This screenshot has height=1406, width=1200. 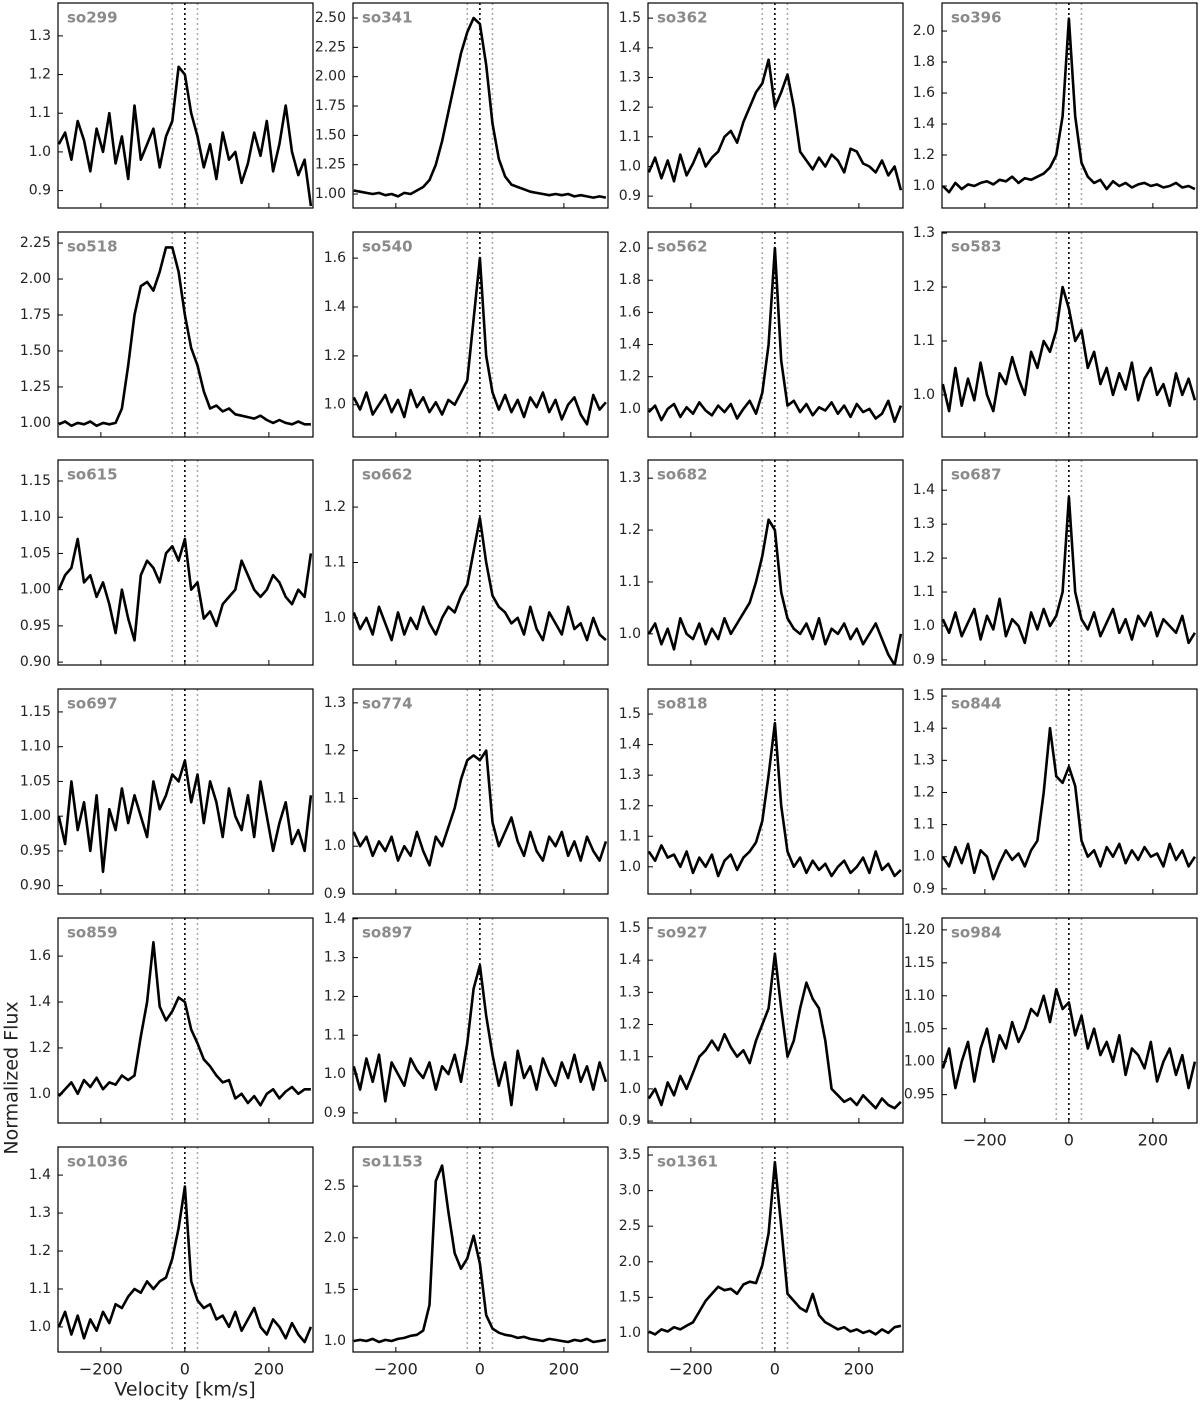 What do you see at coordinates (330, 77) in the screenshot?
I see `y-tick-label: 2.00` at bounding box center [330, 77].